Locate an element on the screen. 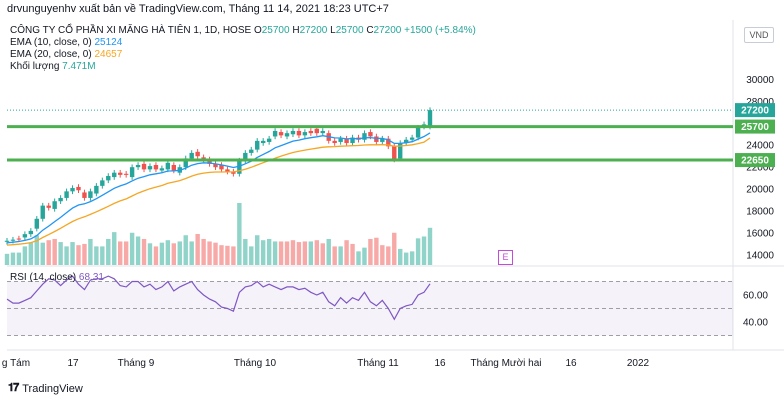 The image size is (784, 400). ohlc-high: H27200 is located at coordinates (310, 30).